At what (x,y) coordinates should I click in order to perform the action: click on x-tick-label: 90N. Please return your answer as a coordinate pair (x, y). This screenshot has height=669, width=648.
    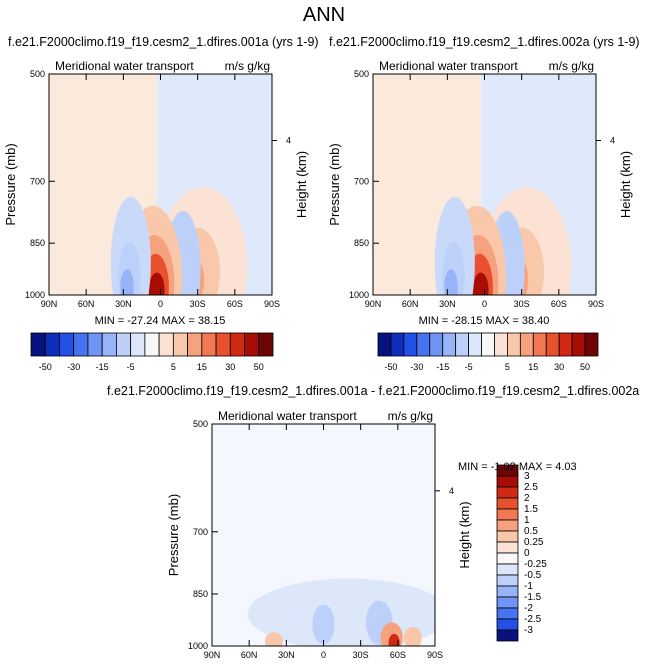
    Looking at the image, I should click on (212, 655).